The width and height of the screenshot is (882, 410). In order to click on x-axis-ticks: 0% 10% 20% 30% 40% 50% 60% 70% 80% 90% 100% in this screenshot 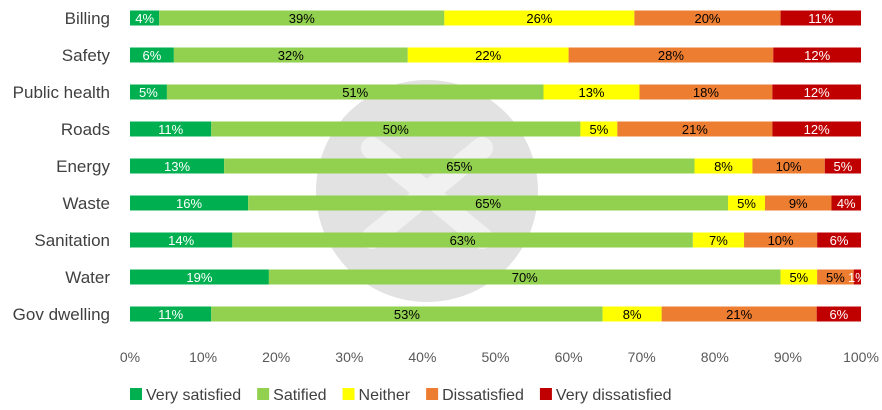, I will do `click(499, 357)`.